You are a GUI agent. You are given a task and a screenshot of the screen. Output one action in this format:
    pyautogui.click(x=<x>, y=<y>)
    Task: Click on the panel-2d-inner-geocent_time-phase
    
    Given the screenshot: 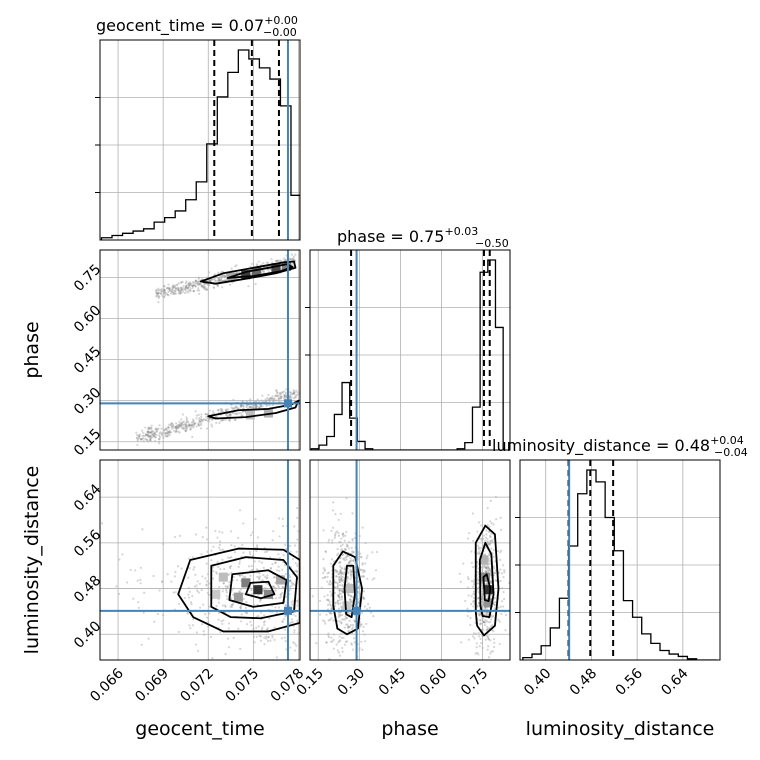 What is the action you would take?
    pyautogui.click(x=200, y=350)
    